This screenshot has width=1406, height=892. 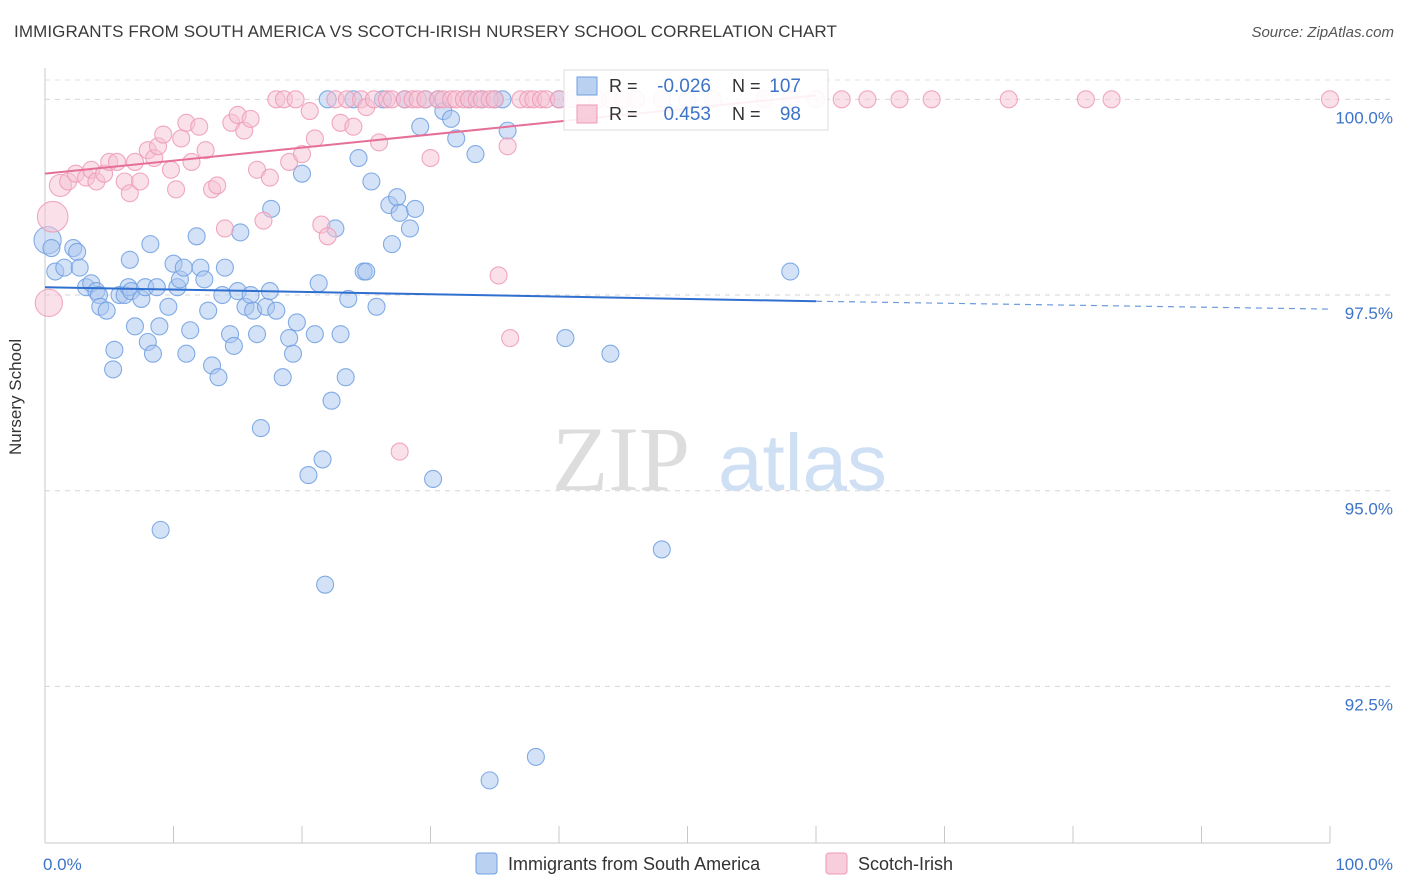 What do you see at coordinates (1322, 32) in the screenshot?
I see `chart-source: Source: ZipAtlas.com` at bounding box center [1322, 32].